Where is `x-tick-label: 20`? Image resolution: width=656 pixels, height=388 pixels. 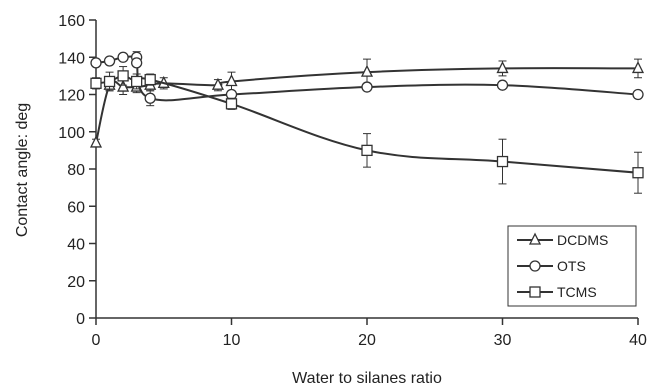
x-tick-label: 20 is located at coordinates (367, 340).